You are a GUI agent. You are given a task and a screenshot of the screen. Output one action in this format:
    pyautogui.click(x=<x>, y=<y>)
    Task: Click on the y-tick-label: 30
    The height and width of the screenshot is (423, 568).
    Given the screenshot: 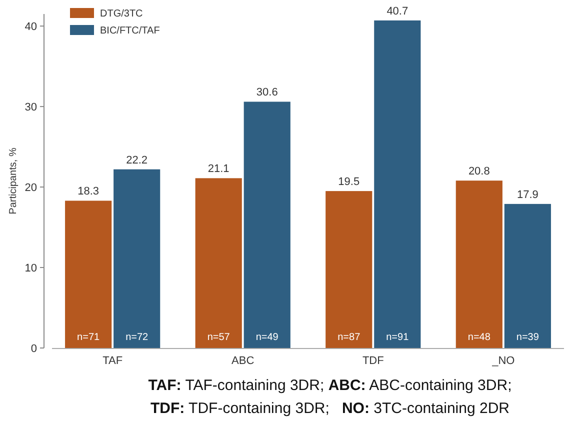 What is the action you would take?
    pyautogui.click(x=30, y=107)
    